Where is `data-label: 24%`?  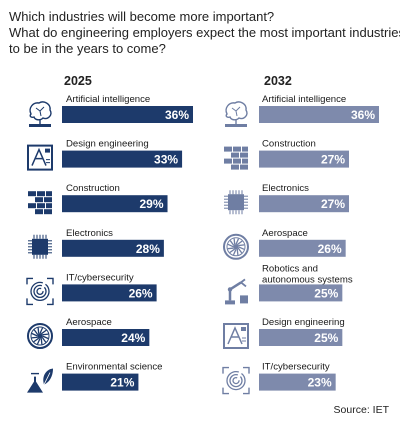
data-label: 24% is located at coordinates (133, 338).